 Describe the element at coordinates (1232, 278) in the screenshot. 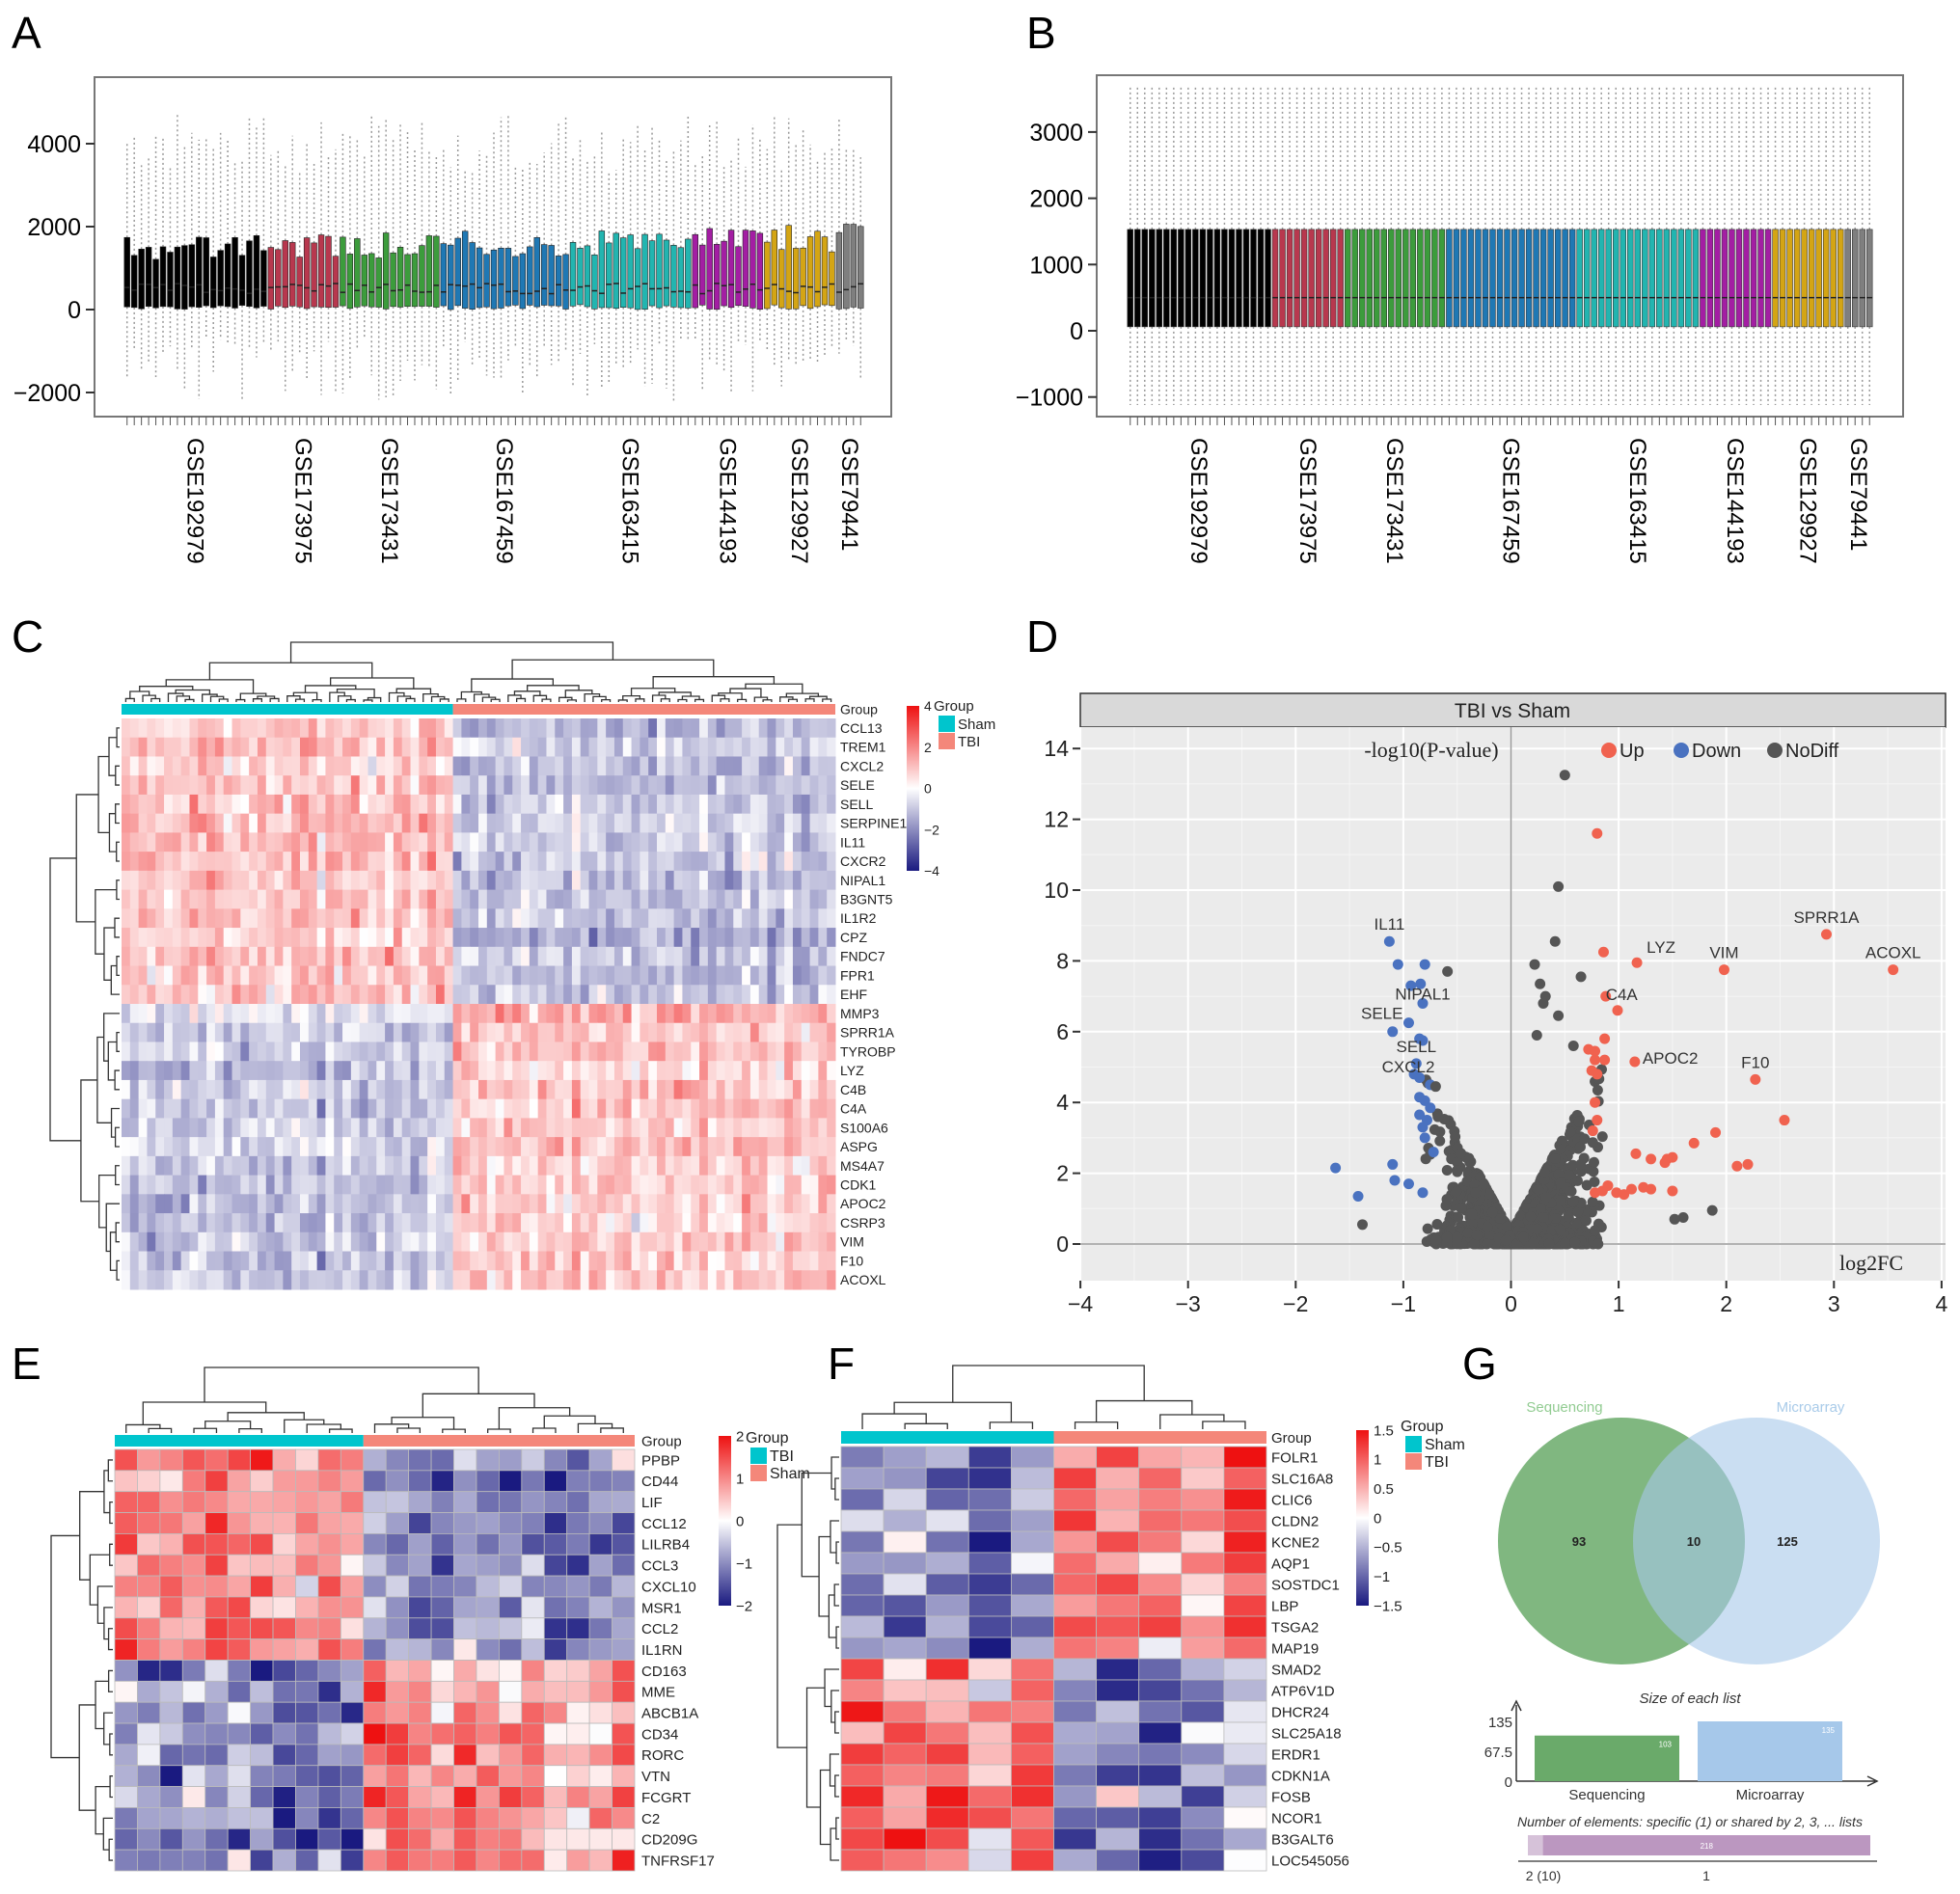

I see `box-GSE192979` at that location.